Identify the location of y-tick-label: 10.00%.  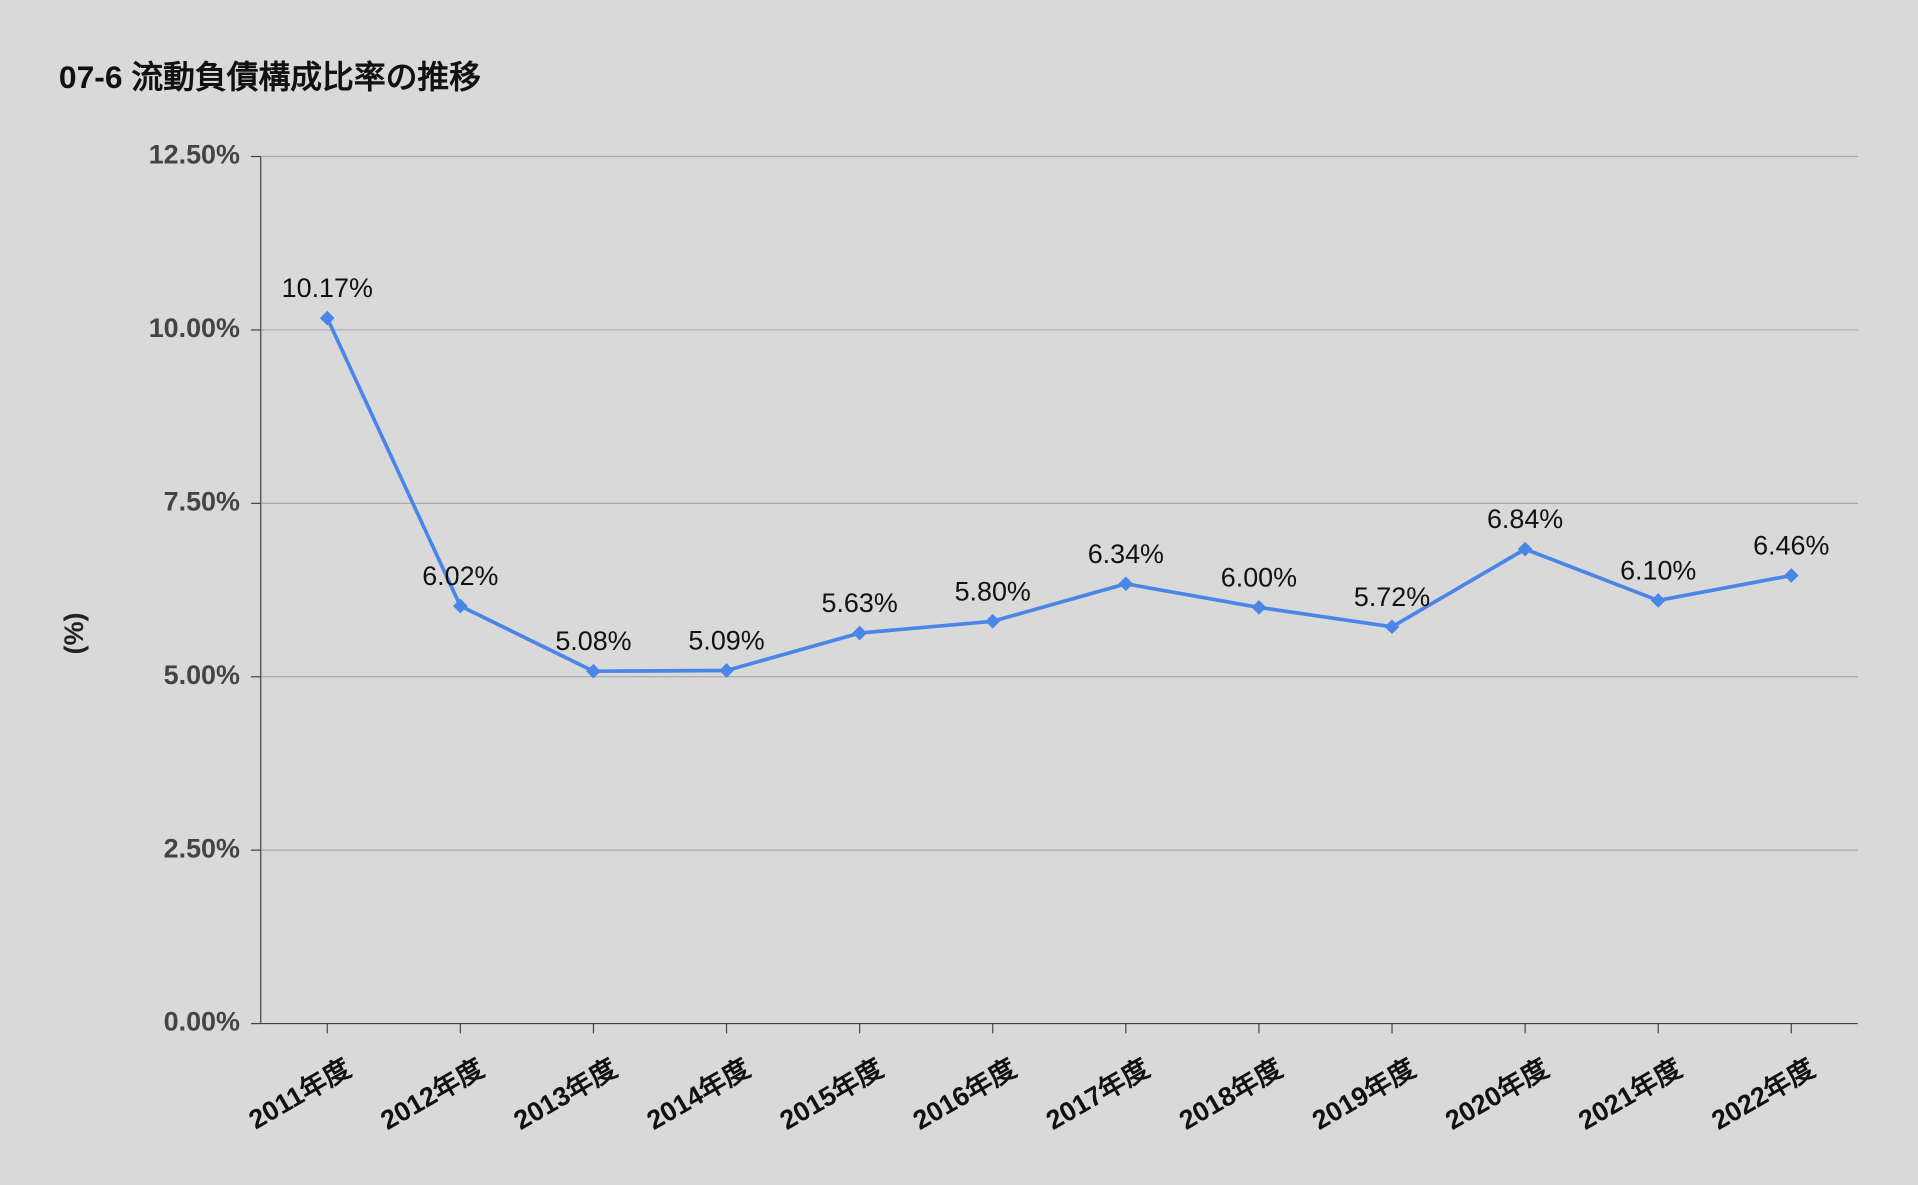
(194, 328).